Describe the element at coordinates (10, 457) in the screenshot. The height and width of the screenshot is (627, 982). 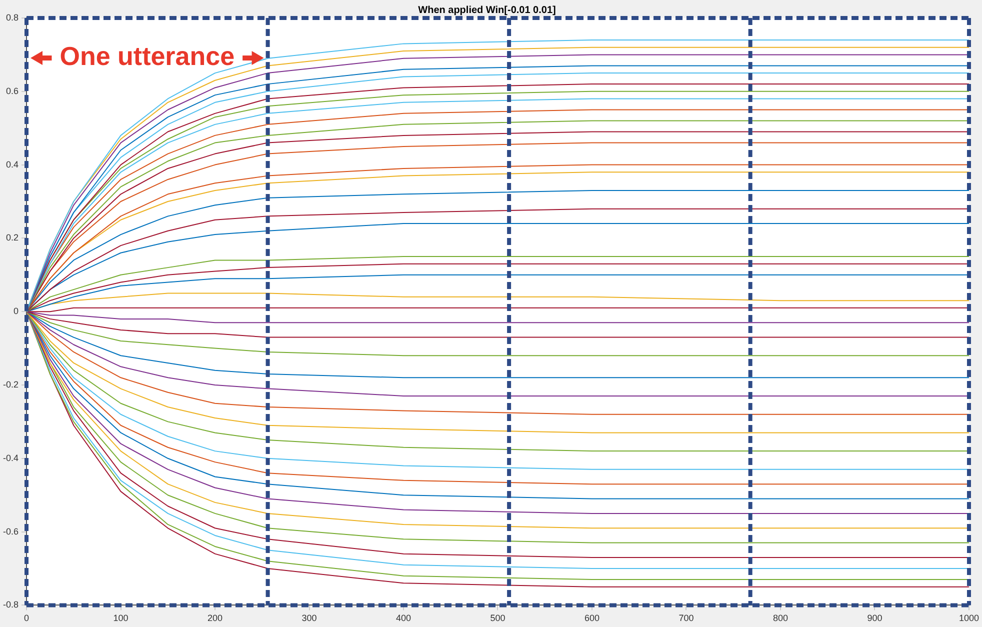
I see `y-tick-label: -0.4` at that location.